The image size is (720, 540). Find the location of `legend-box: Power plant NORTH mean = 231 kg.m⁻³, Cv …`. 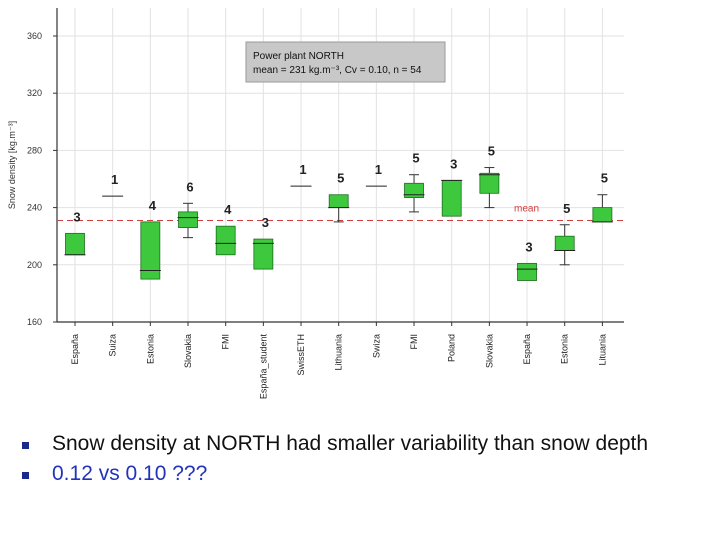

legend-box: Power plant NORTH mean = 231 kg.m⁻³, Cv … is located at coordinates (345, 62).